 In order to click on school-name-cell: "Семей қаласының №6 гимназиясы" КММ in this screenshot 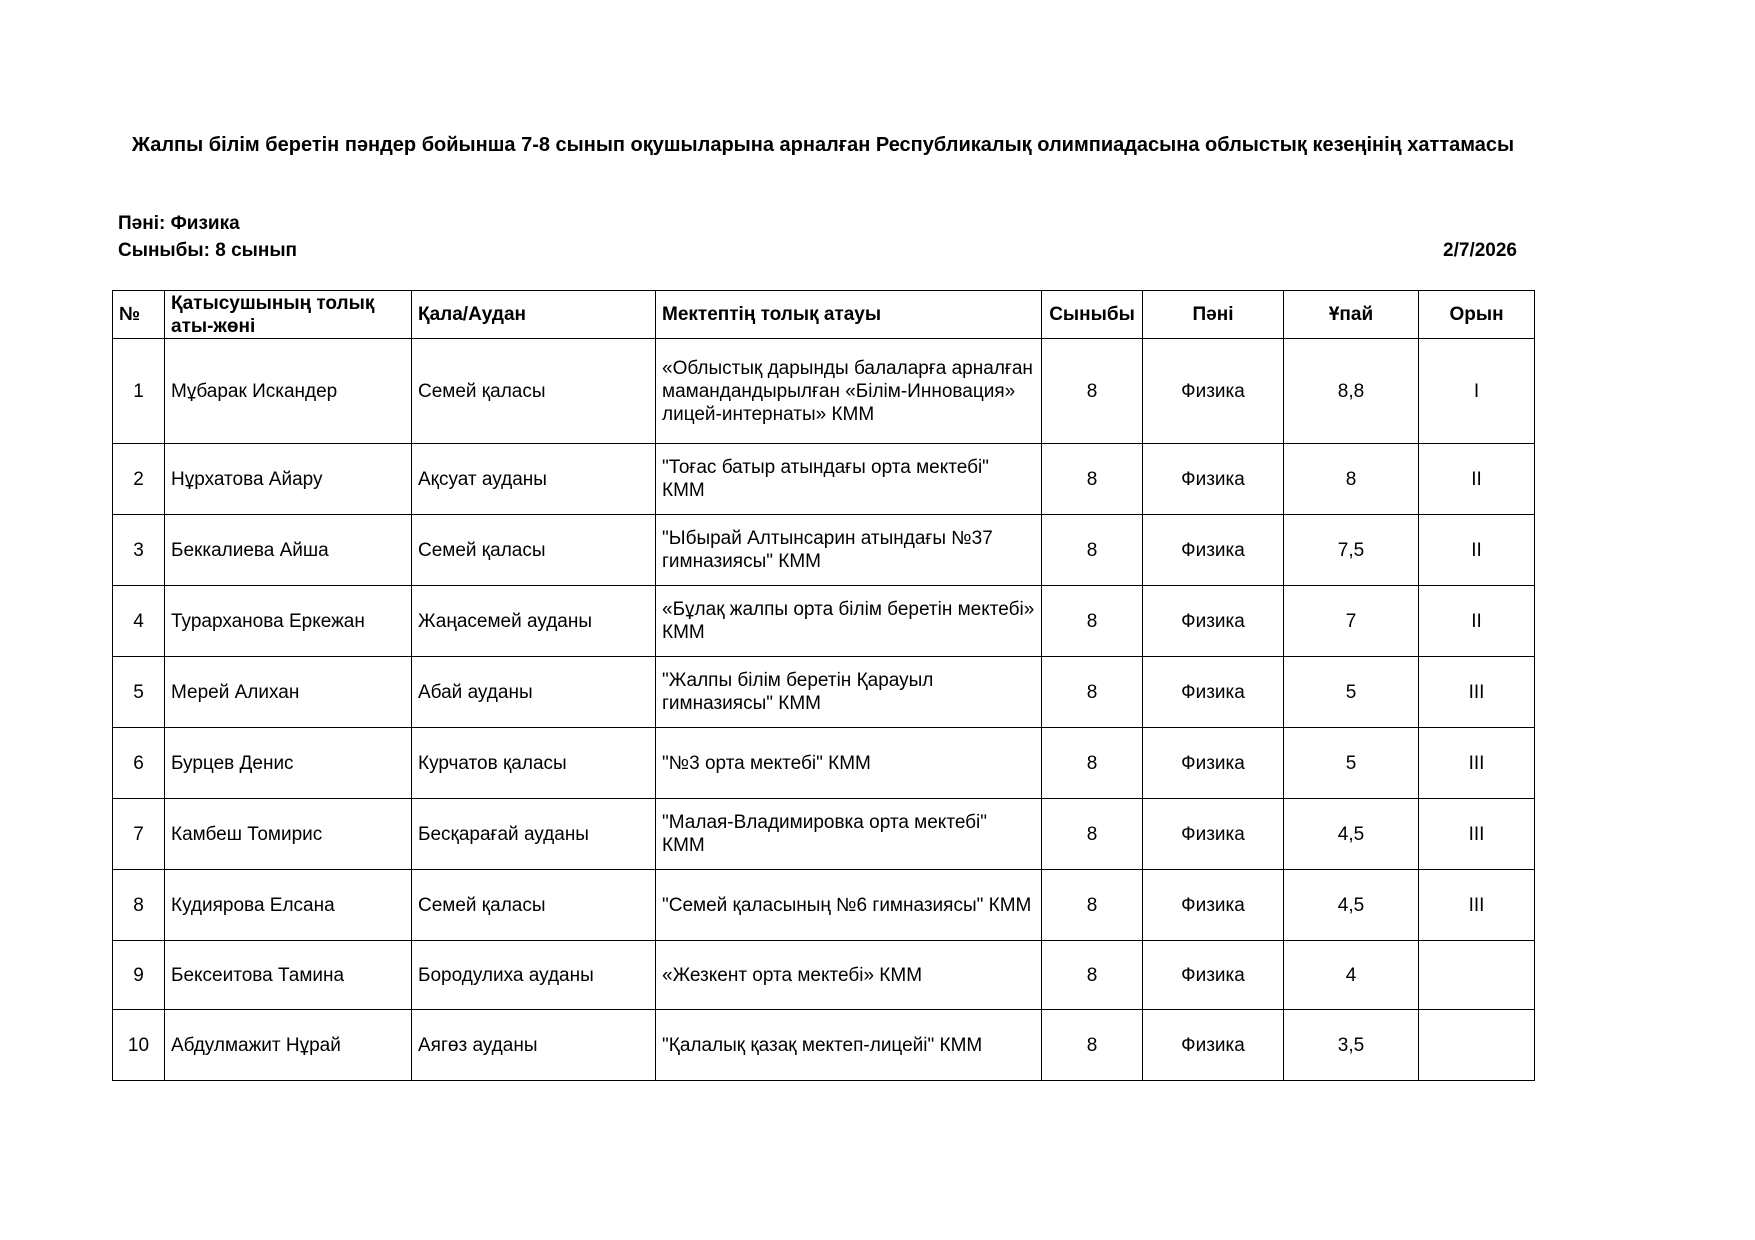, I will do `click(848, 905)`.